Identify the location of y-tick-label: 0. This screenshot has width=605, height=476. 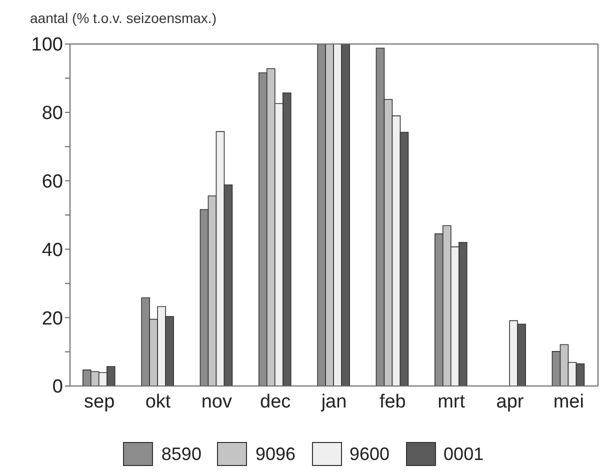
(57, 387).